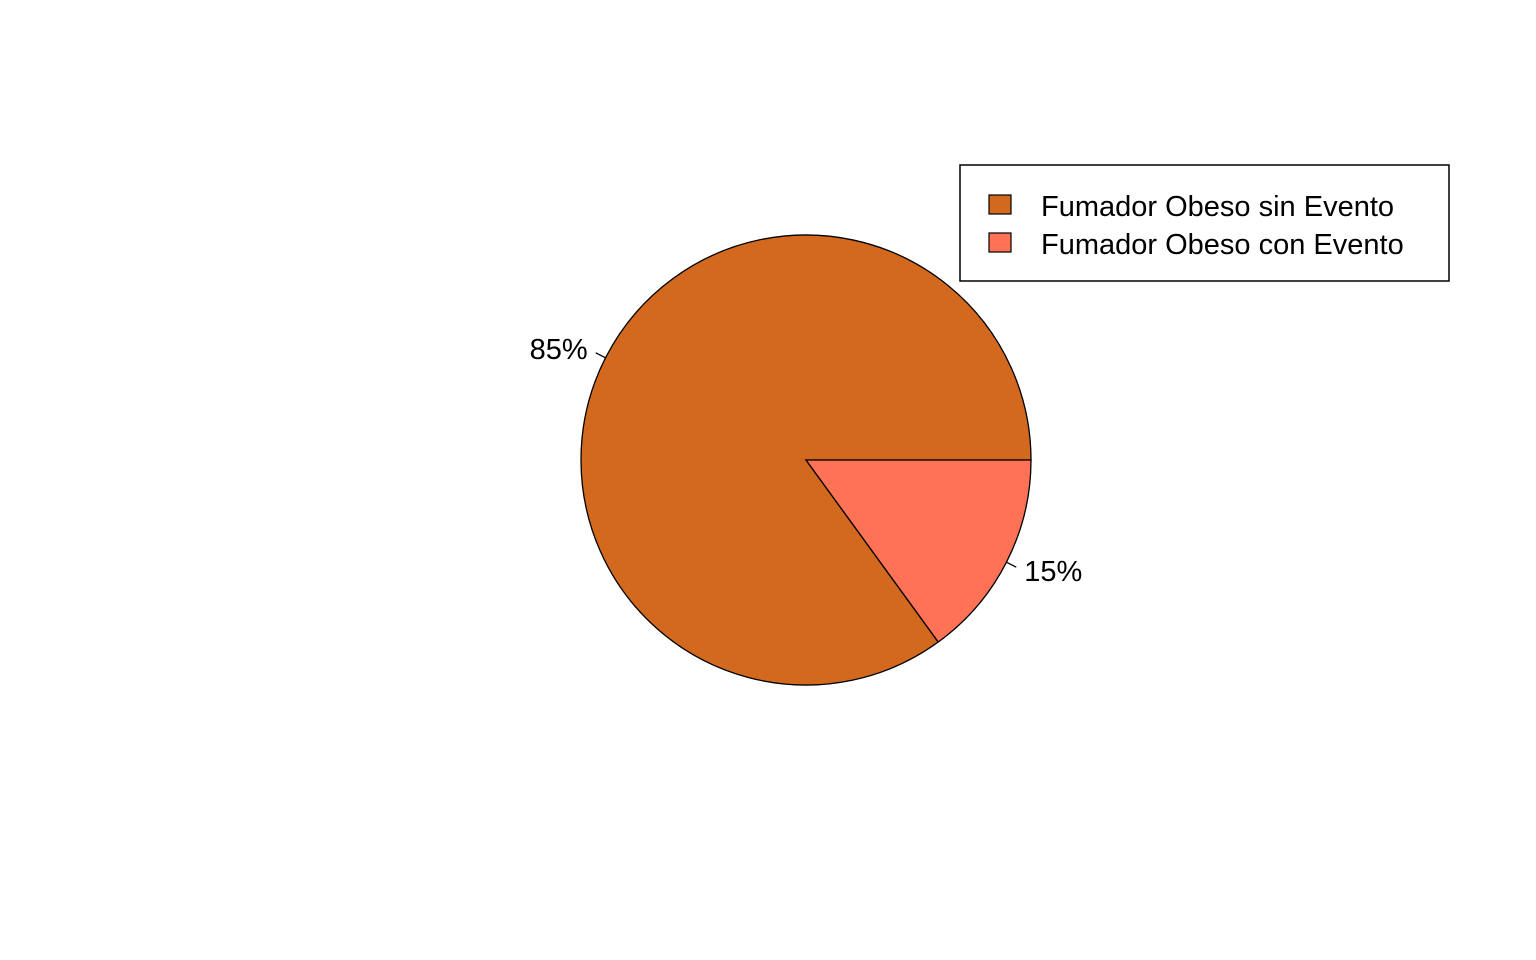 Image resolution: width=1536 pixels, height=960 pixels. I want to click on legend-swatch-sin-evento, so click(1000, 204).